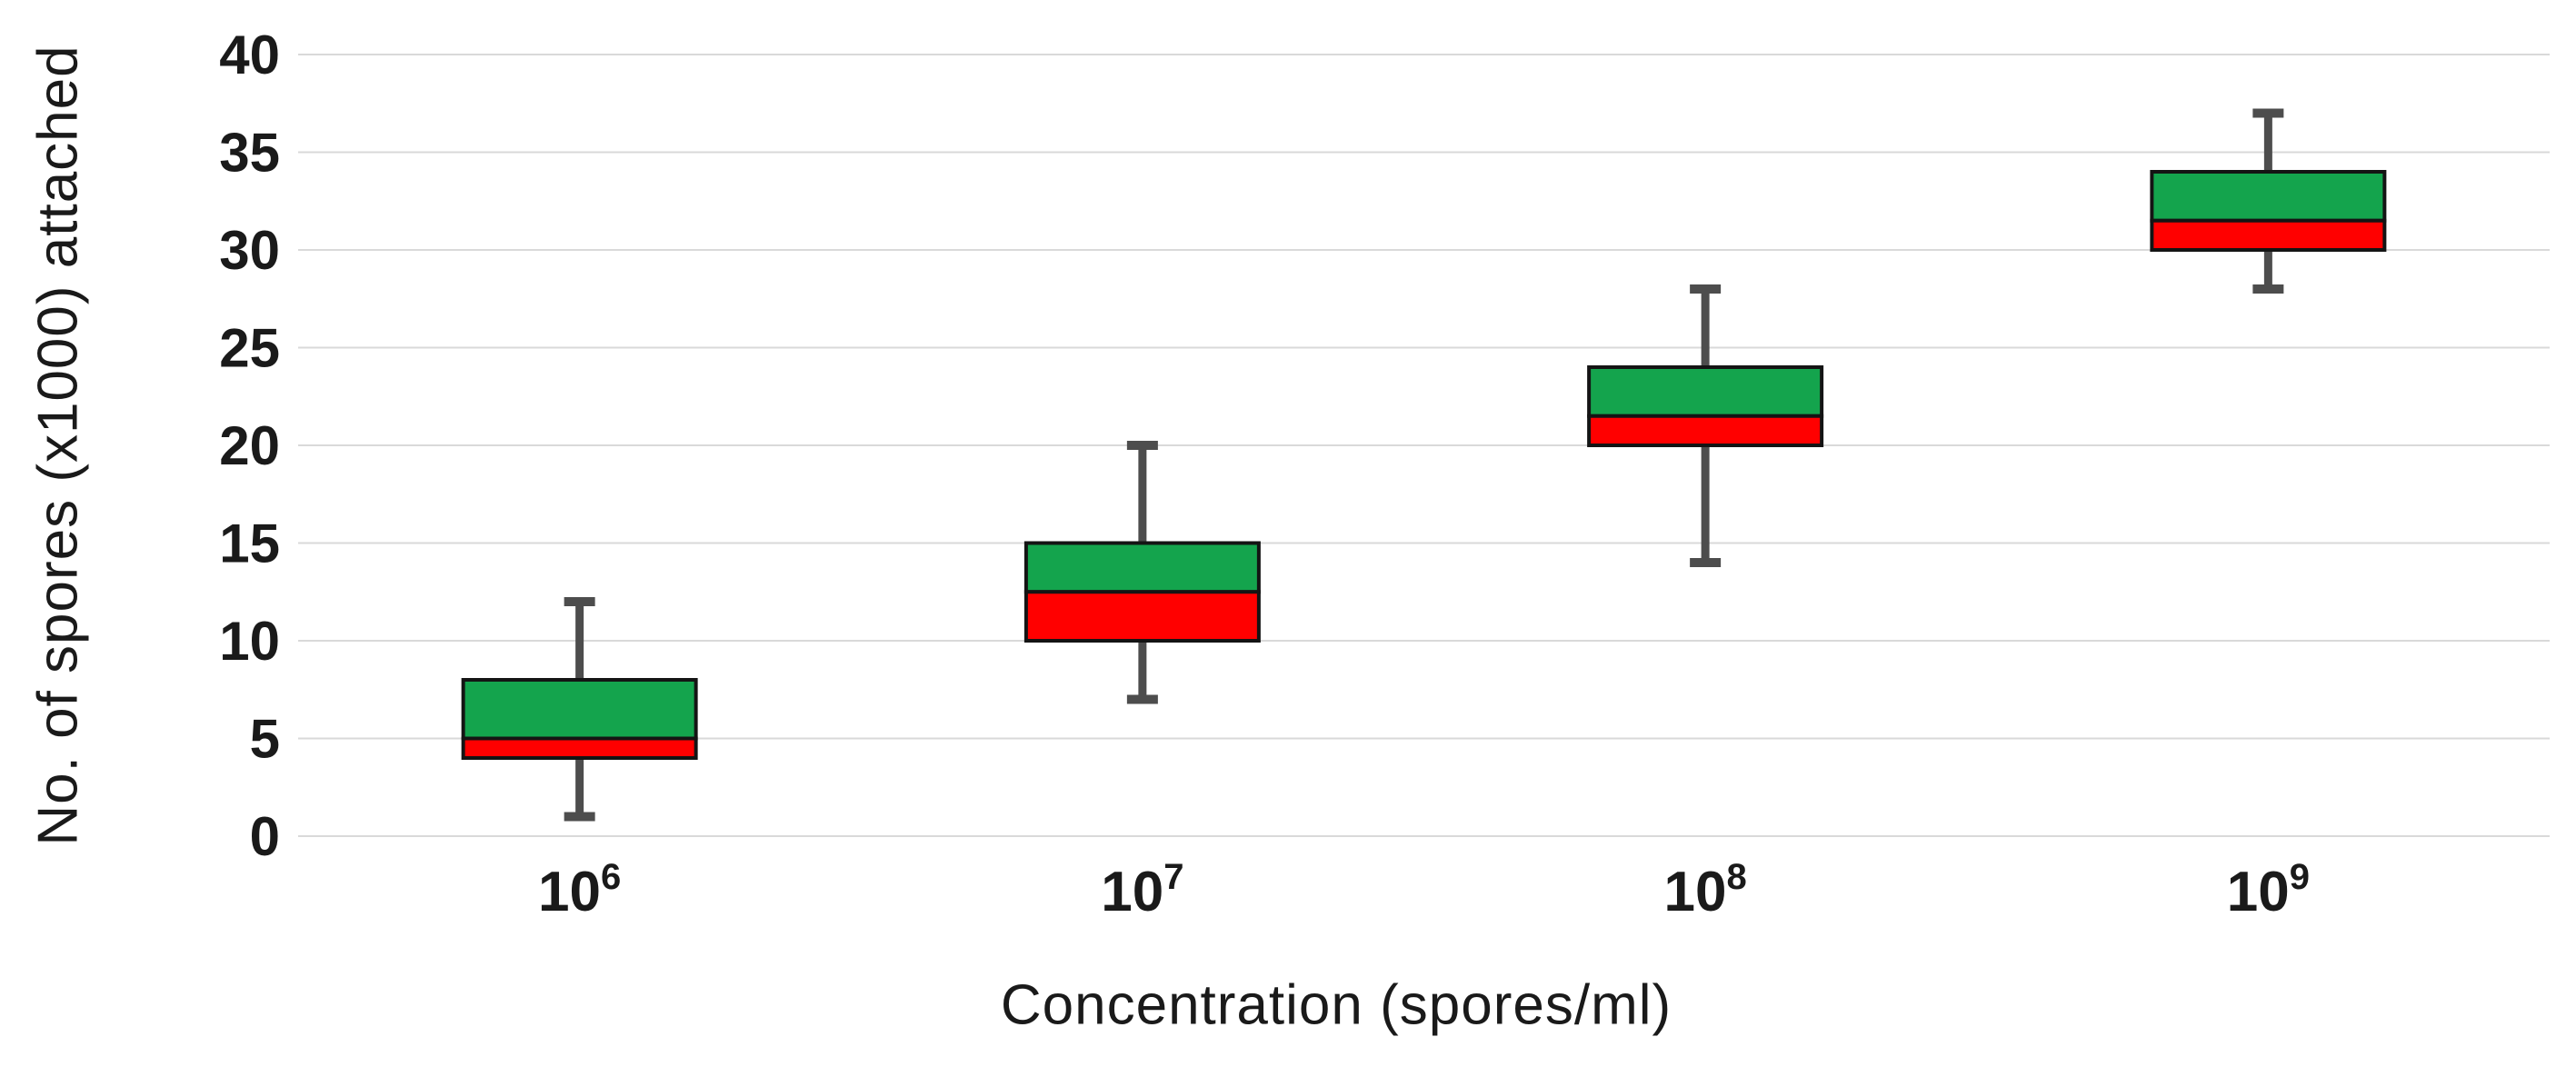 This screenshot has height=1067, width=2576. Describe the element at coordinates (265, 739) in the screenshot. I see `y-tick-label-5: 5` at that location.